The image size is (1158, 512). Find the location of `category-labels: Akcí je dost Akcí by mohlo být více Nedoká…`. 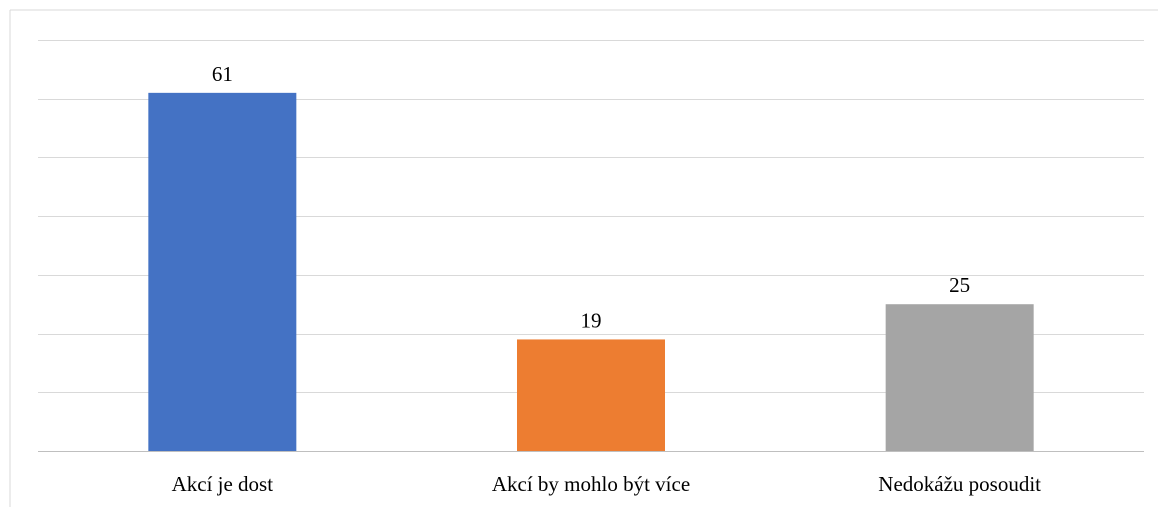

category-labels: Akcí je dost Akcí by mohlo být více Nedoká… is located at coordinates (607, 484).